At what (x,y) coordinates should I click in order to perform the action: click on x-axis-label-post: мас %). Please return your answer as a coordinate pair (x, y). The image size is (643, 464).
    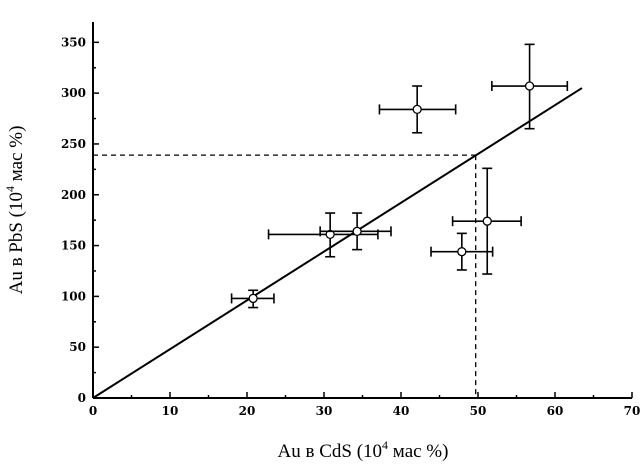
    Looking at the image, I should click on (418, 451).